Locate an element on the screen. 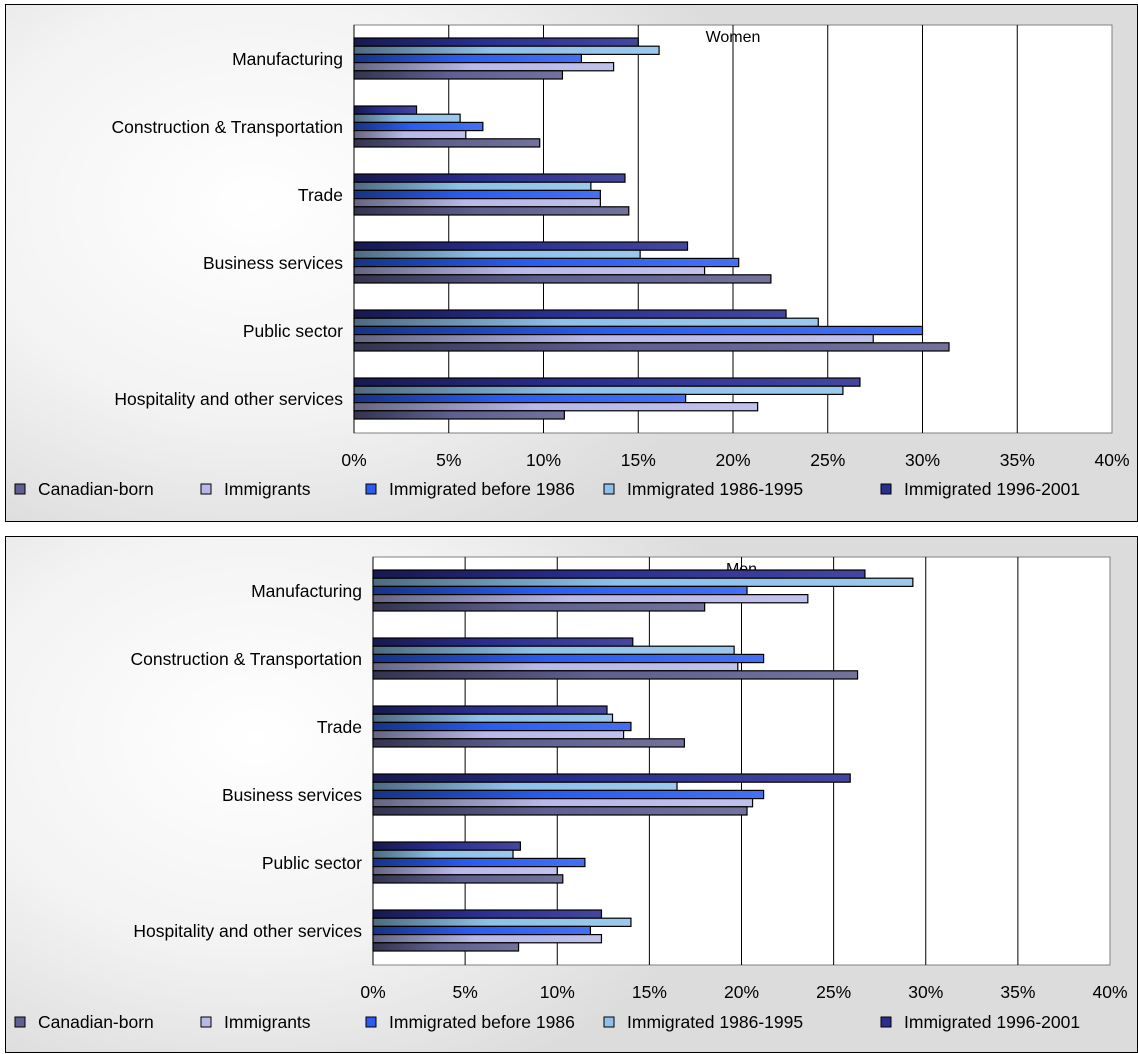  category-label: Business services is located at coordinates (273, 263).